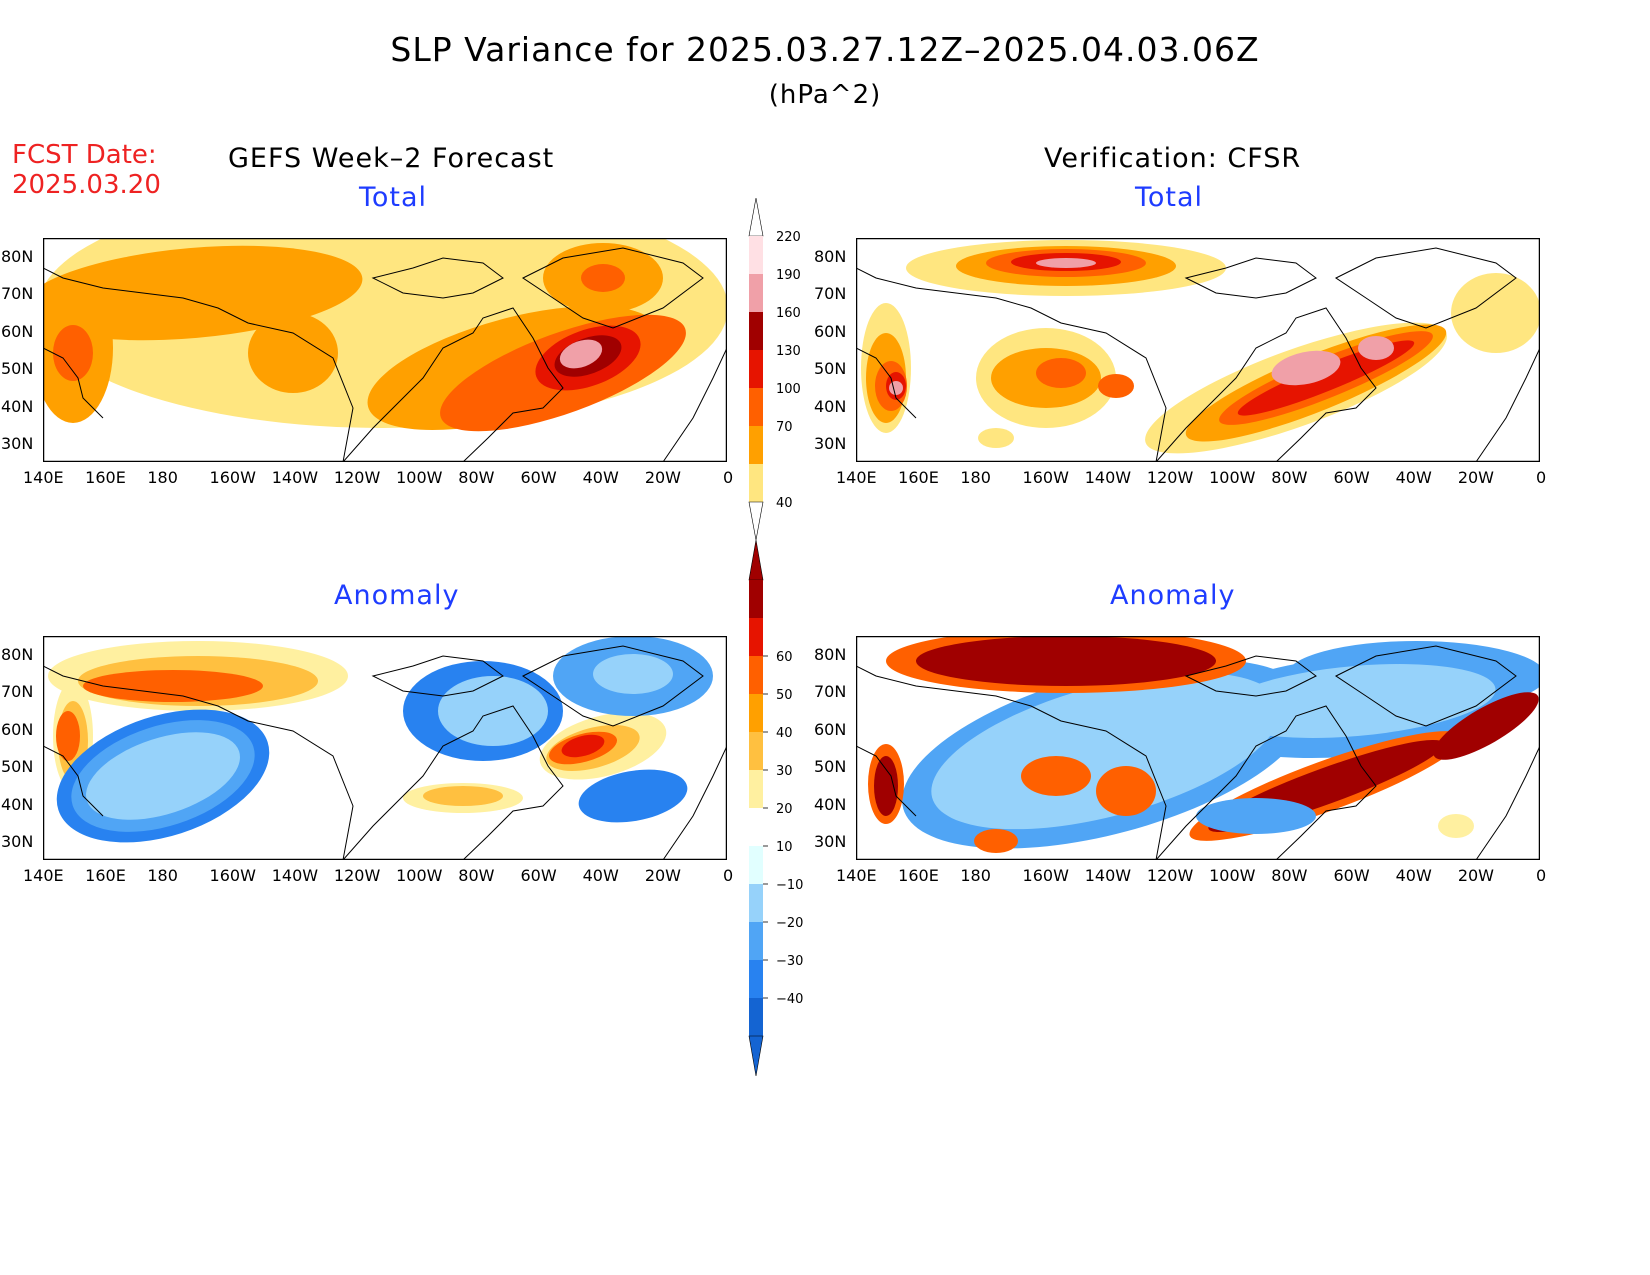 This screenshot has height=1275, width=1650. Describe the element at coordinates (784, 771) in the screenshot. I see `colorbar-tick-label: 30` at that location.